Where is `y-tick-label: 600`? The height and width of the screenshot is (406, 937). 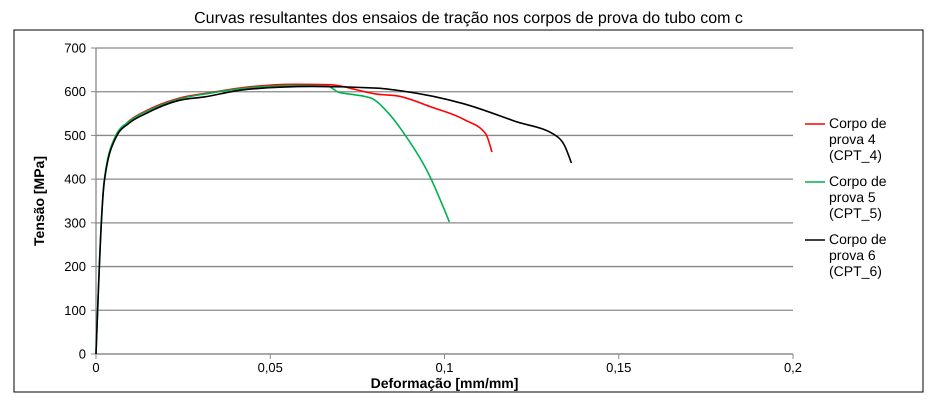 y-tick-label: 600 is located at coordinates (75, 92).